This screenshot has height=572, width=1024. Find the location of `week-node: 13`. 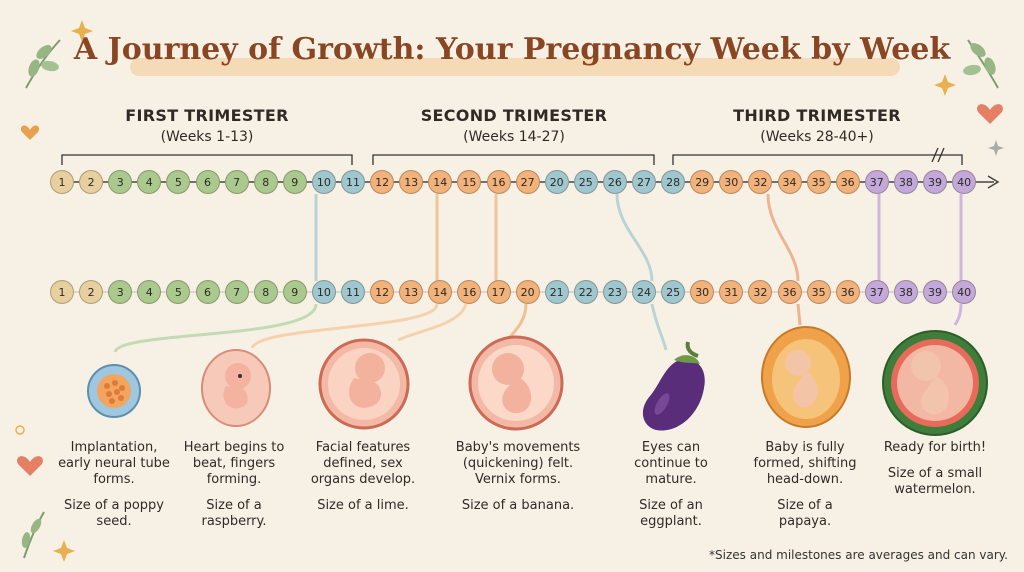

week-node: 13 is located at coordinates (411, 292).